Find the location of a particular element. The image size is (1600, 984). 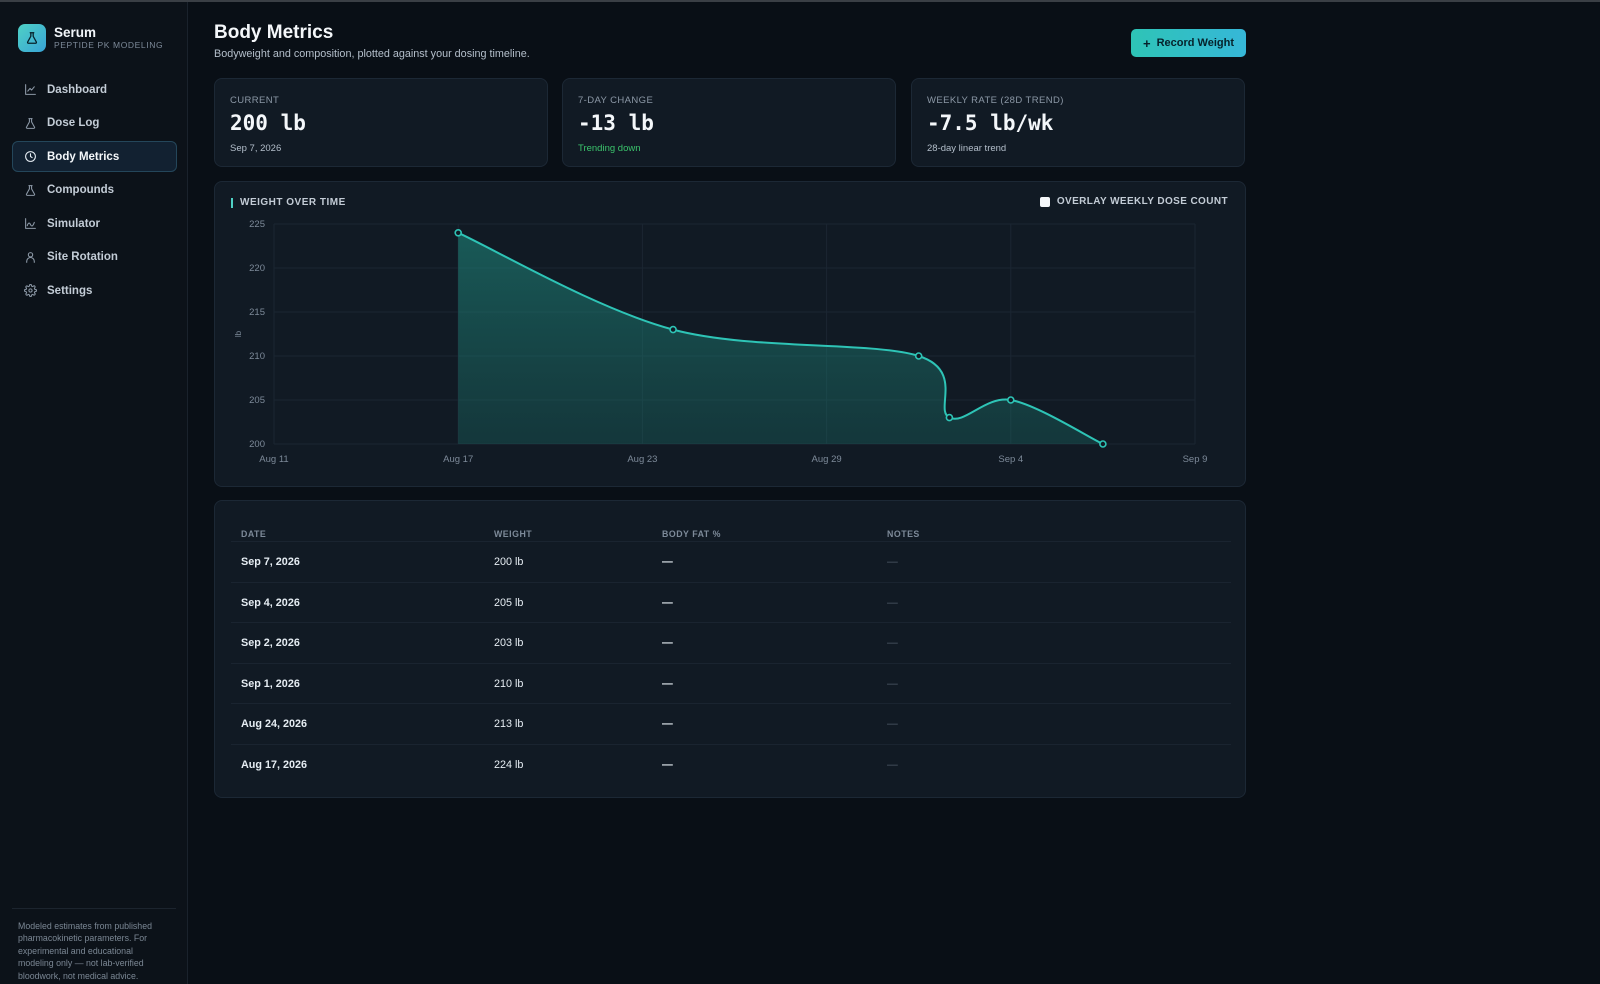

app-subtitle: PEPTIDE PK MODELING is located at coordinates (109, 45).